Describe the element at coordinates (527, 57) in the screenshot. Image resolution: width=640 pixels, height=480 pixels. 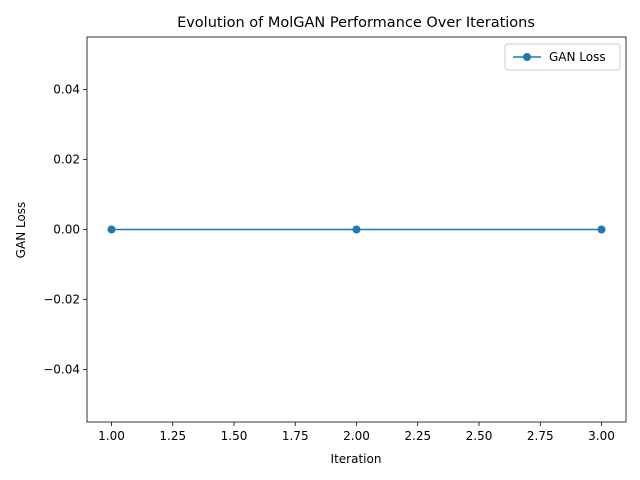
I see `legend-marker` at that location.